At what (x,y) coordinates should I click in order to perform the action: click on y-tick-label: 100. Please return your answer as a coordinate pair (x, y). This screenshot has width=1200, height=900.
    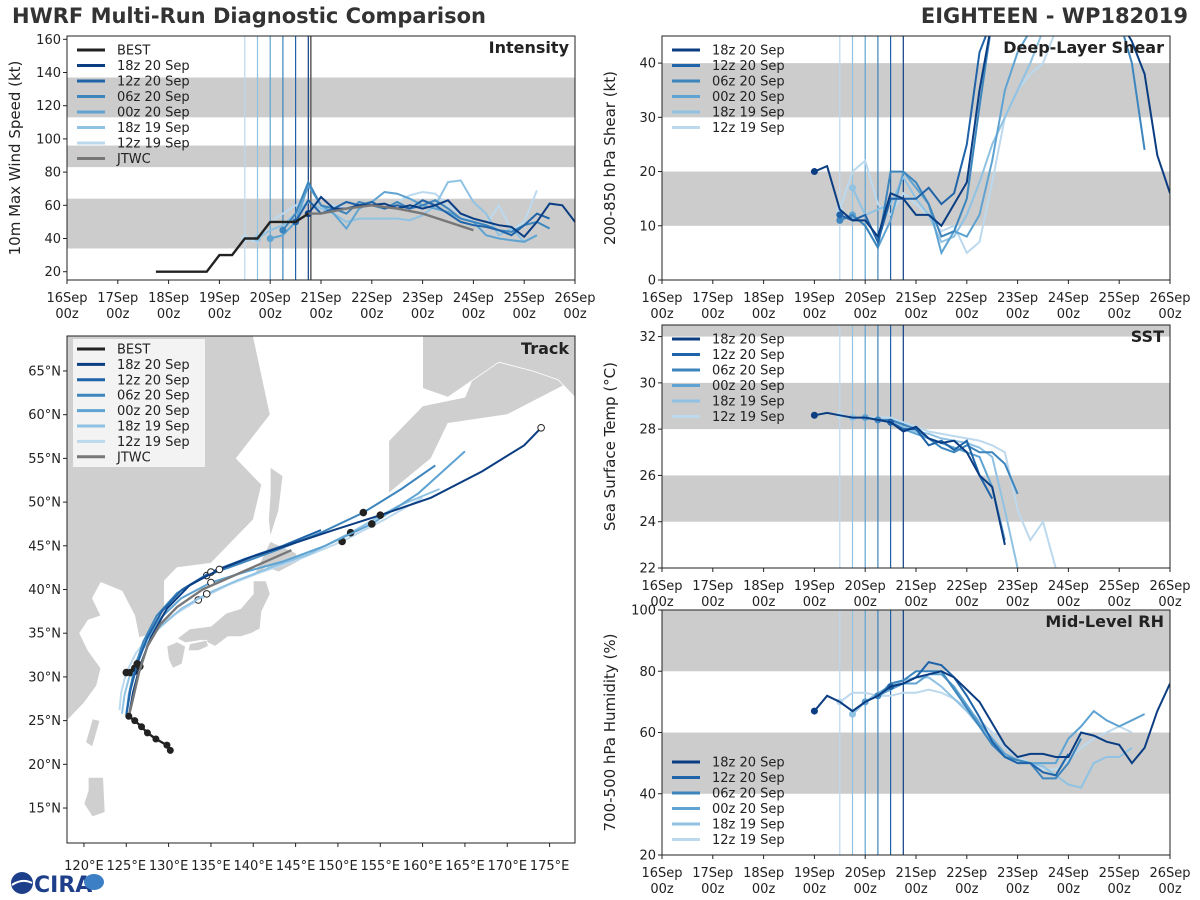
    Looking at the image, I should click on (643, 611).